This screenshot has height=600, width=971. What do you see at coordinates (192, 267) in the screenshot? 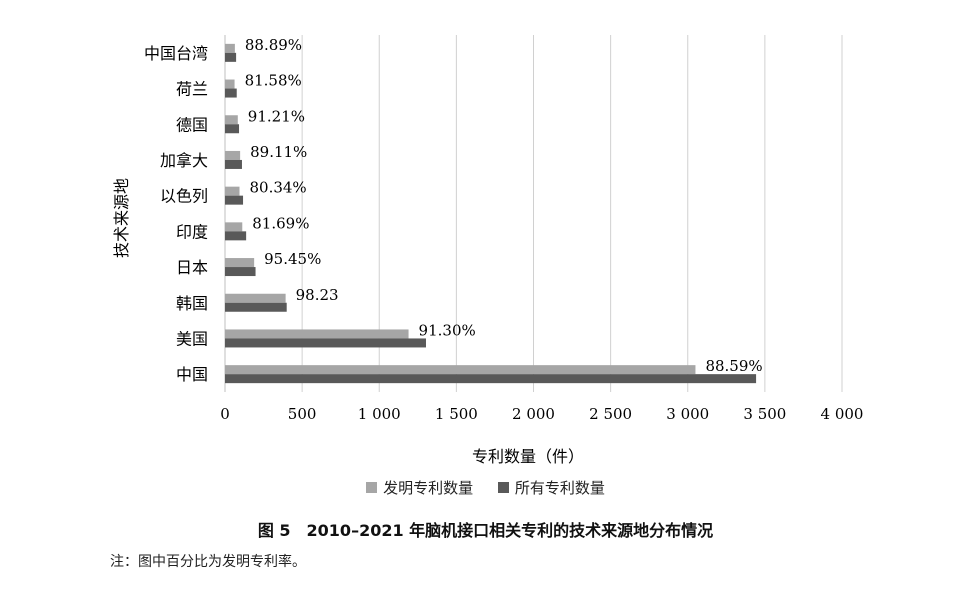
I see `y-tick-label: 日本` at bounding box center [192, 267].